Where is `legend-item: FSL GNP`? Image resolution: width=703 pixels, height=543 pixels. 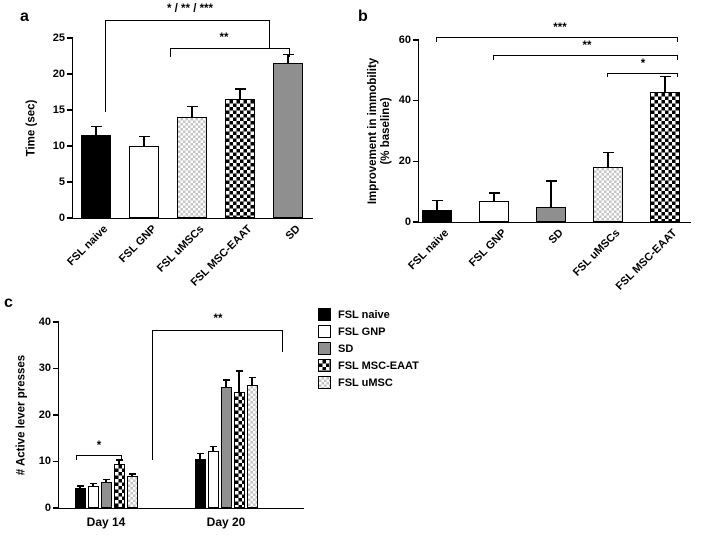
legend-item: FSL GNP is located at coordinates (368, 331).